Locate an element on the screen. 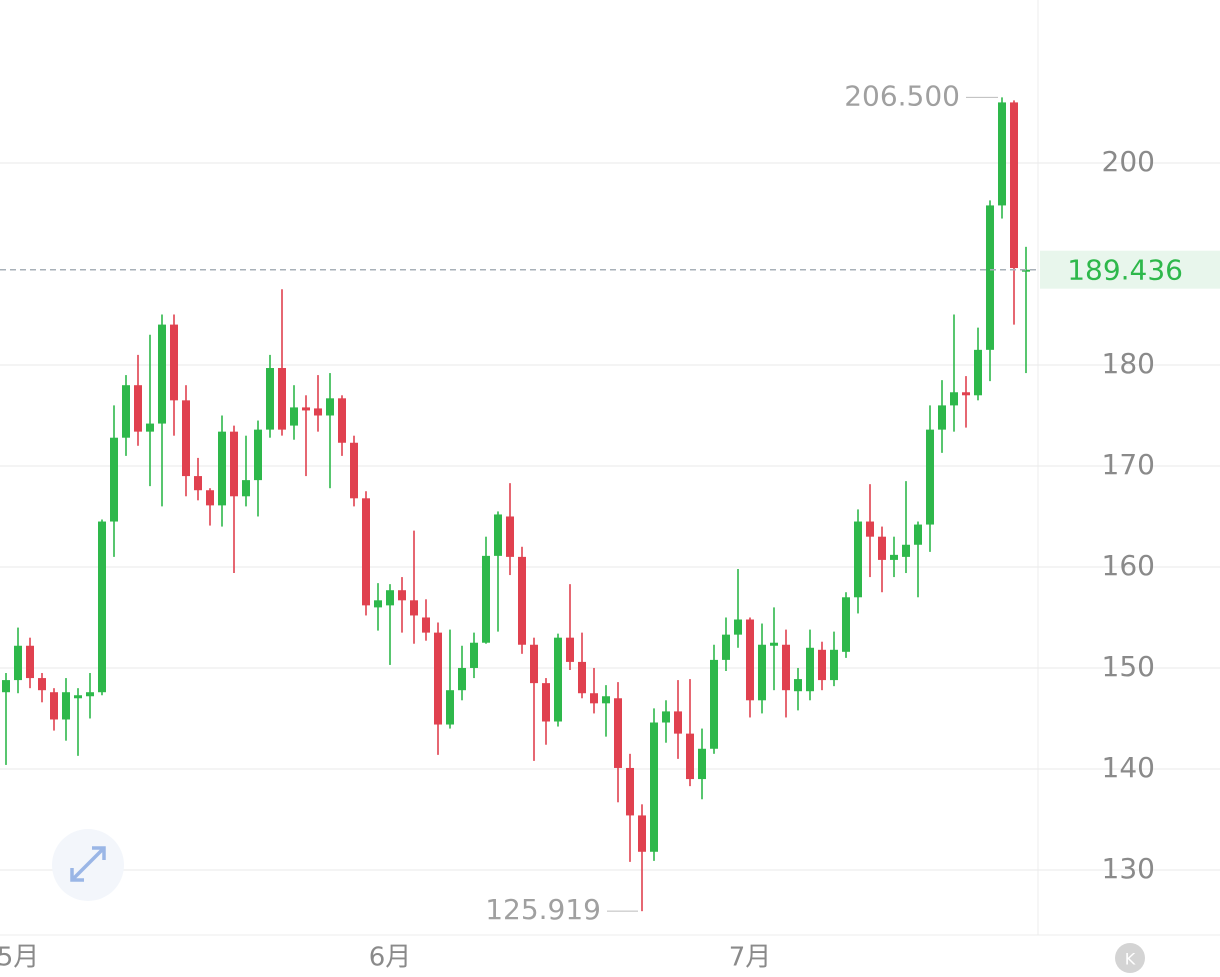  last-price-bg is located at coordinates (1130, 269).